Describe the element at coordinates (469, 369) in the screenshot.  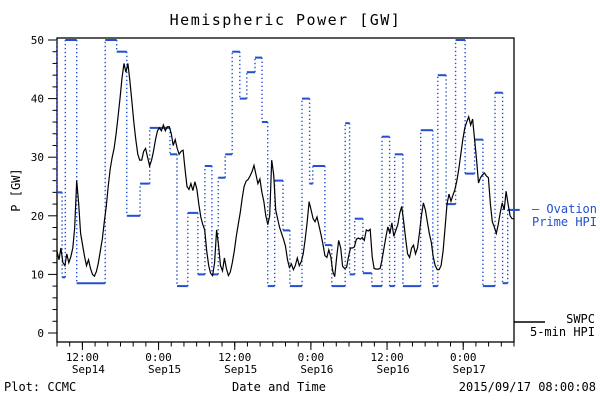
I see `svg-text: Sep17` at that location.